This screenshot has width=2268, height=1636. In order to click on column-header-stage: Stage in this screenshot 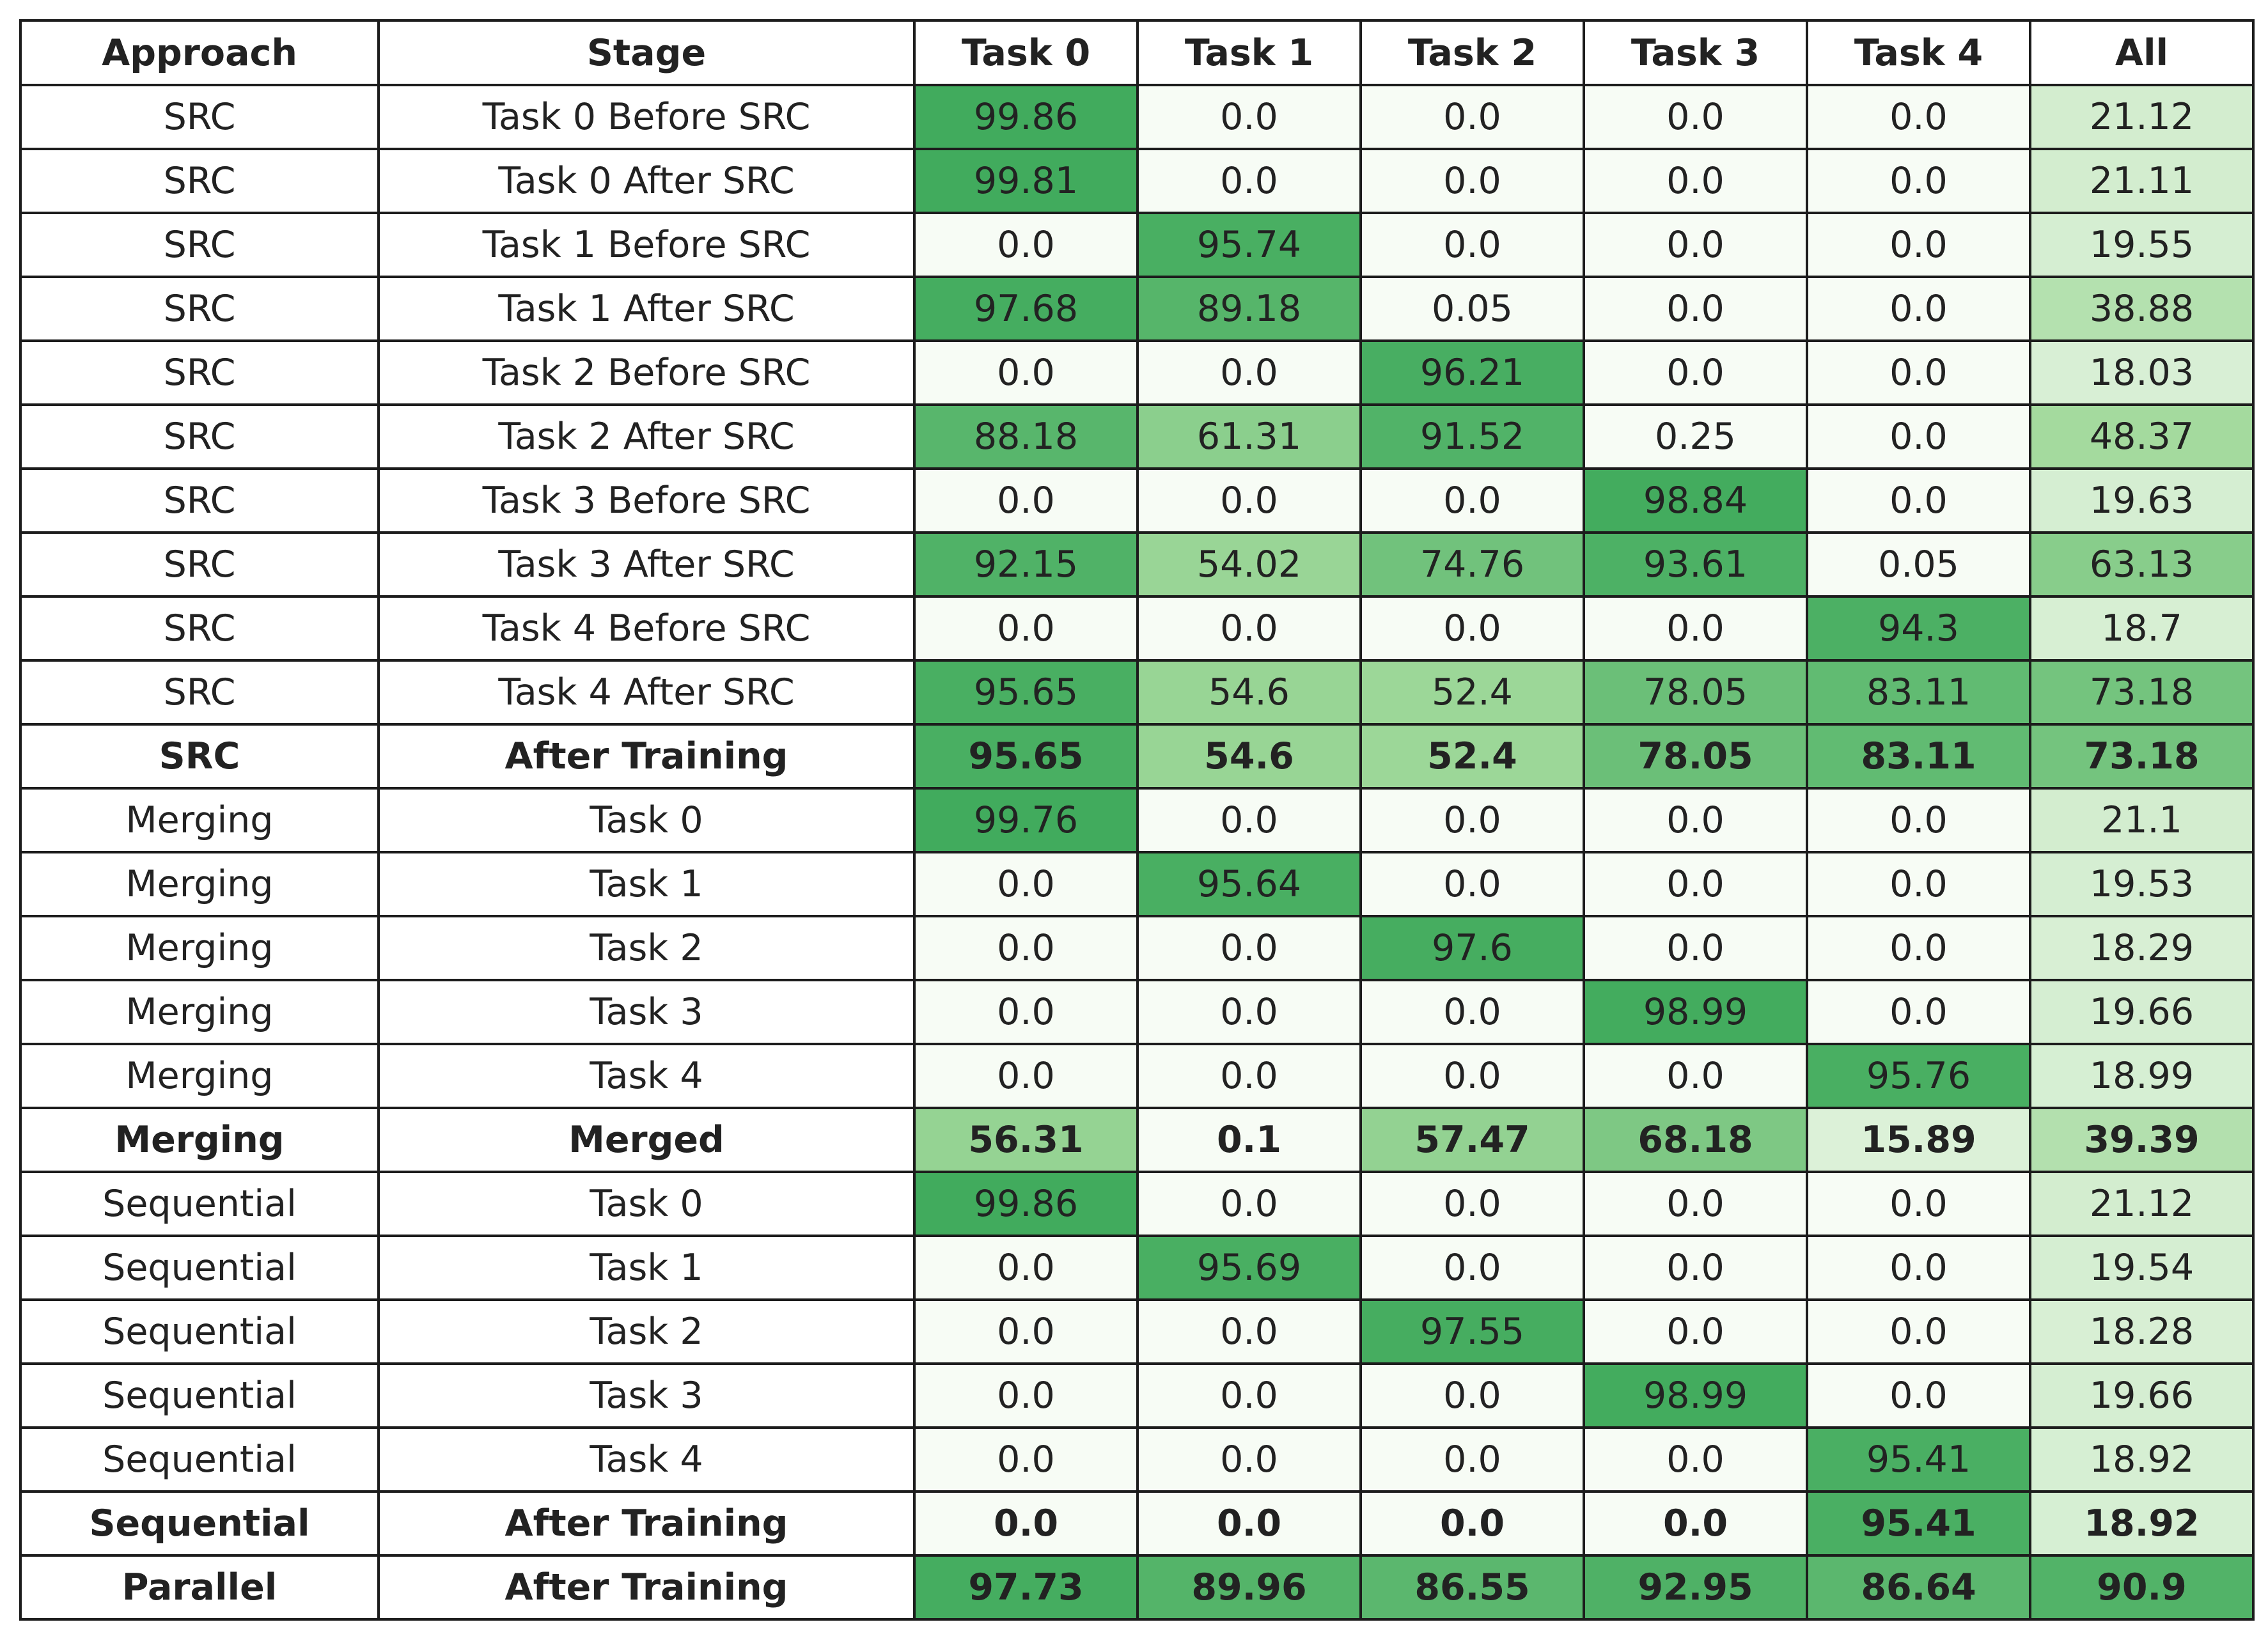, I will do `click(646, 52)`.